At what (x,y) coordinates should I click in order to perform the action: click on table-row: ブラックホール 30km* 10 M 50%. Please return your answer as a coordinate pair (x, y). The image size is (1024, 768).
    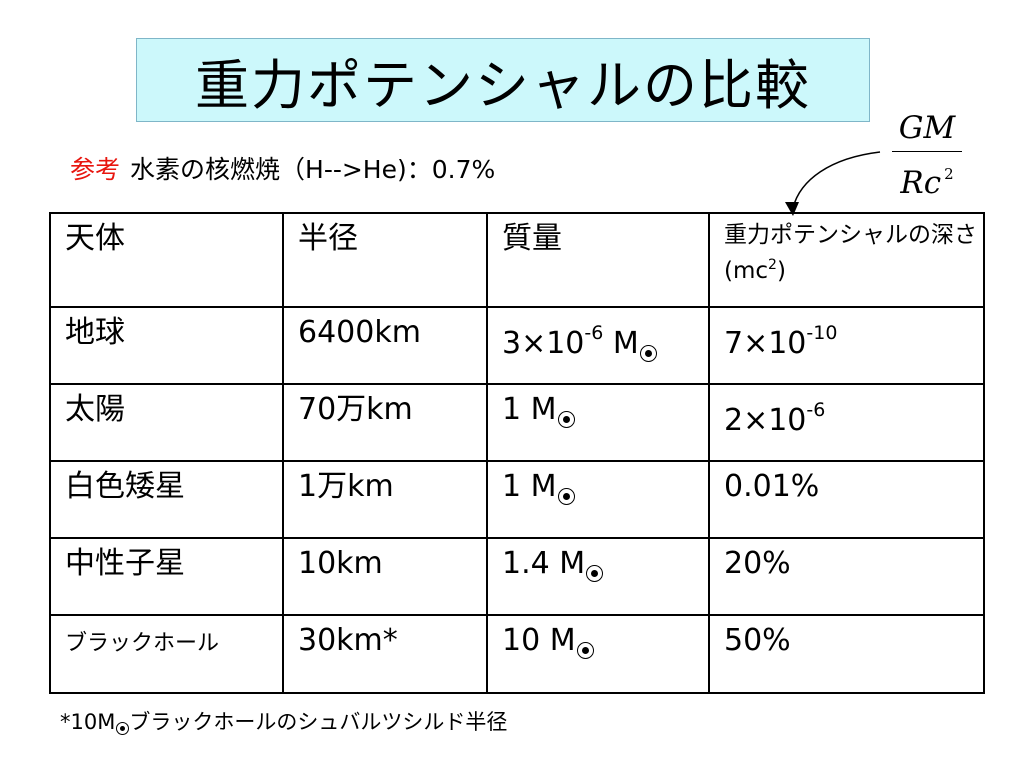
    Looking at the image, I should click on (517, 654).